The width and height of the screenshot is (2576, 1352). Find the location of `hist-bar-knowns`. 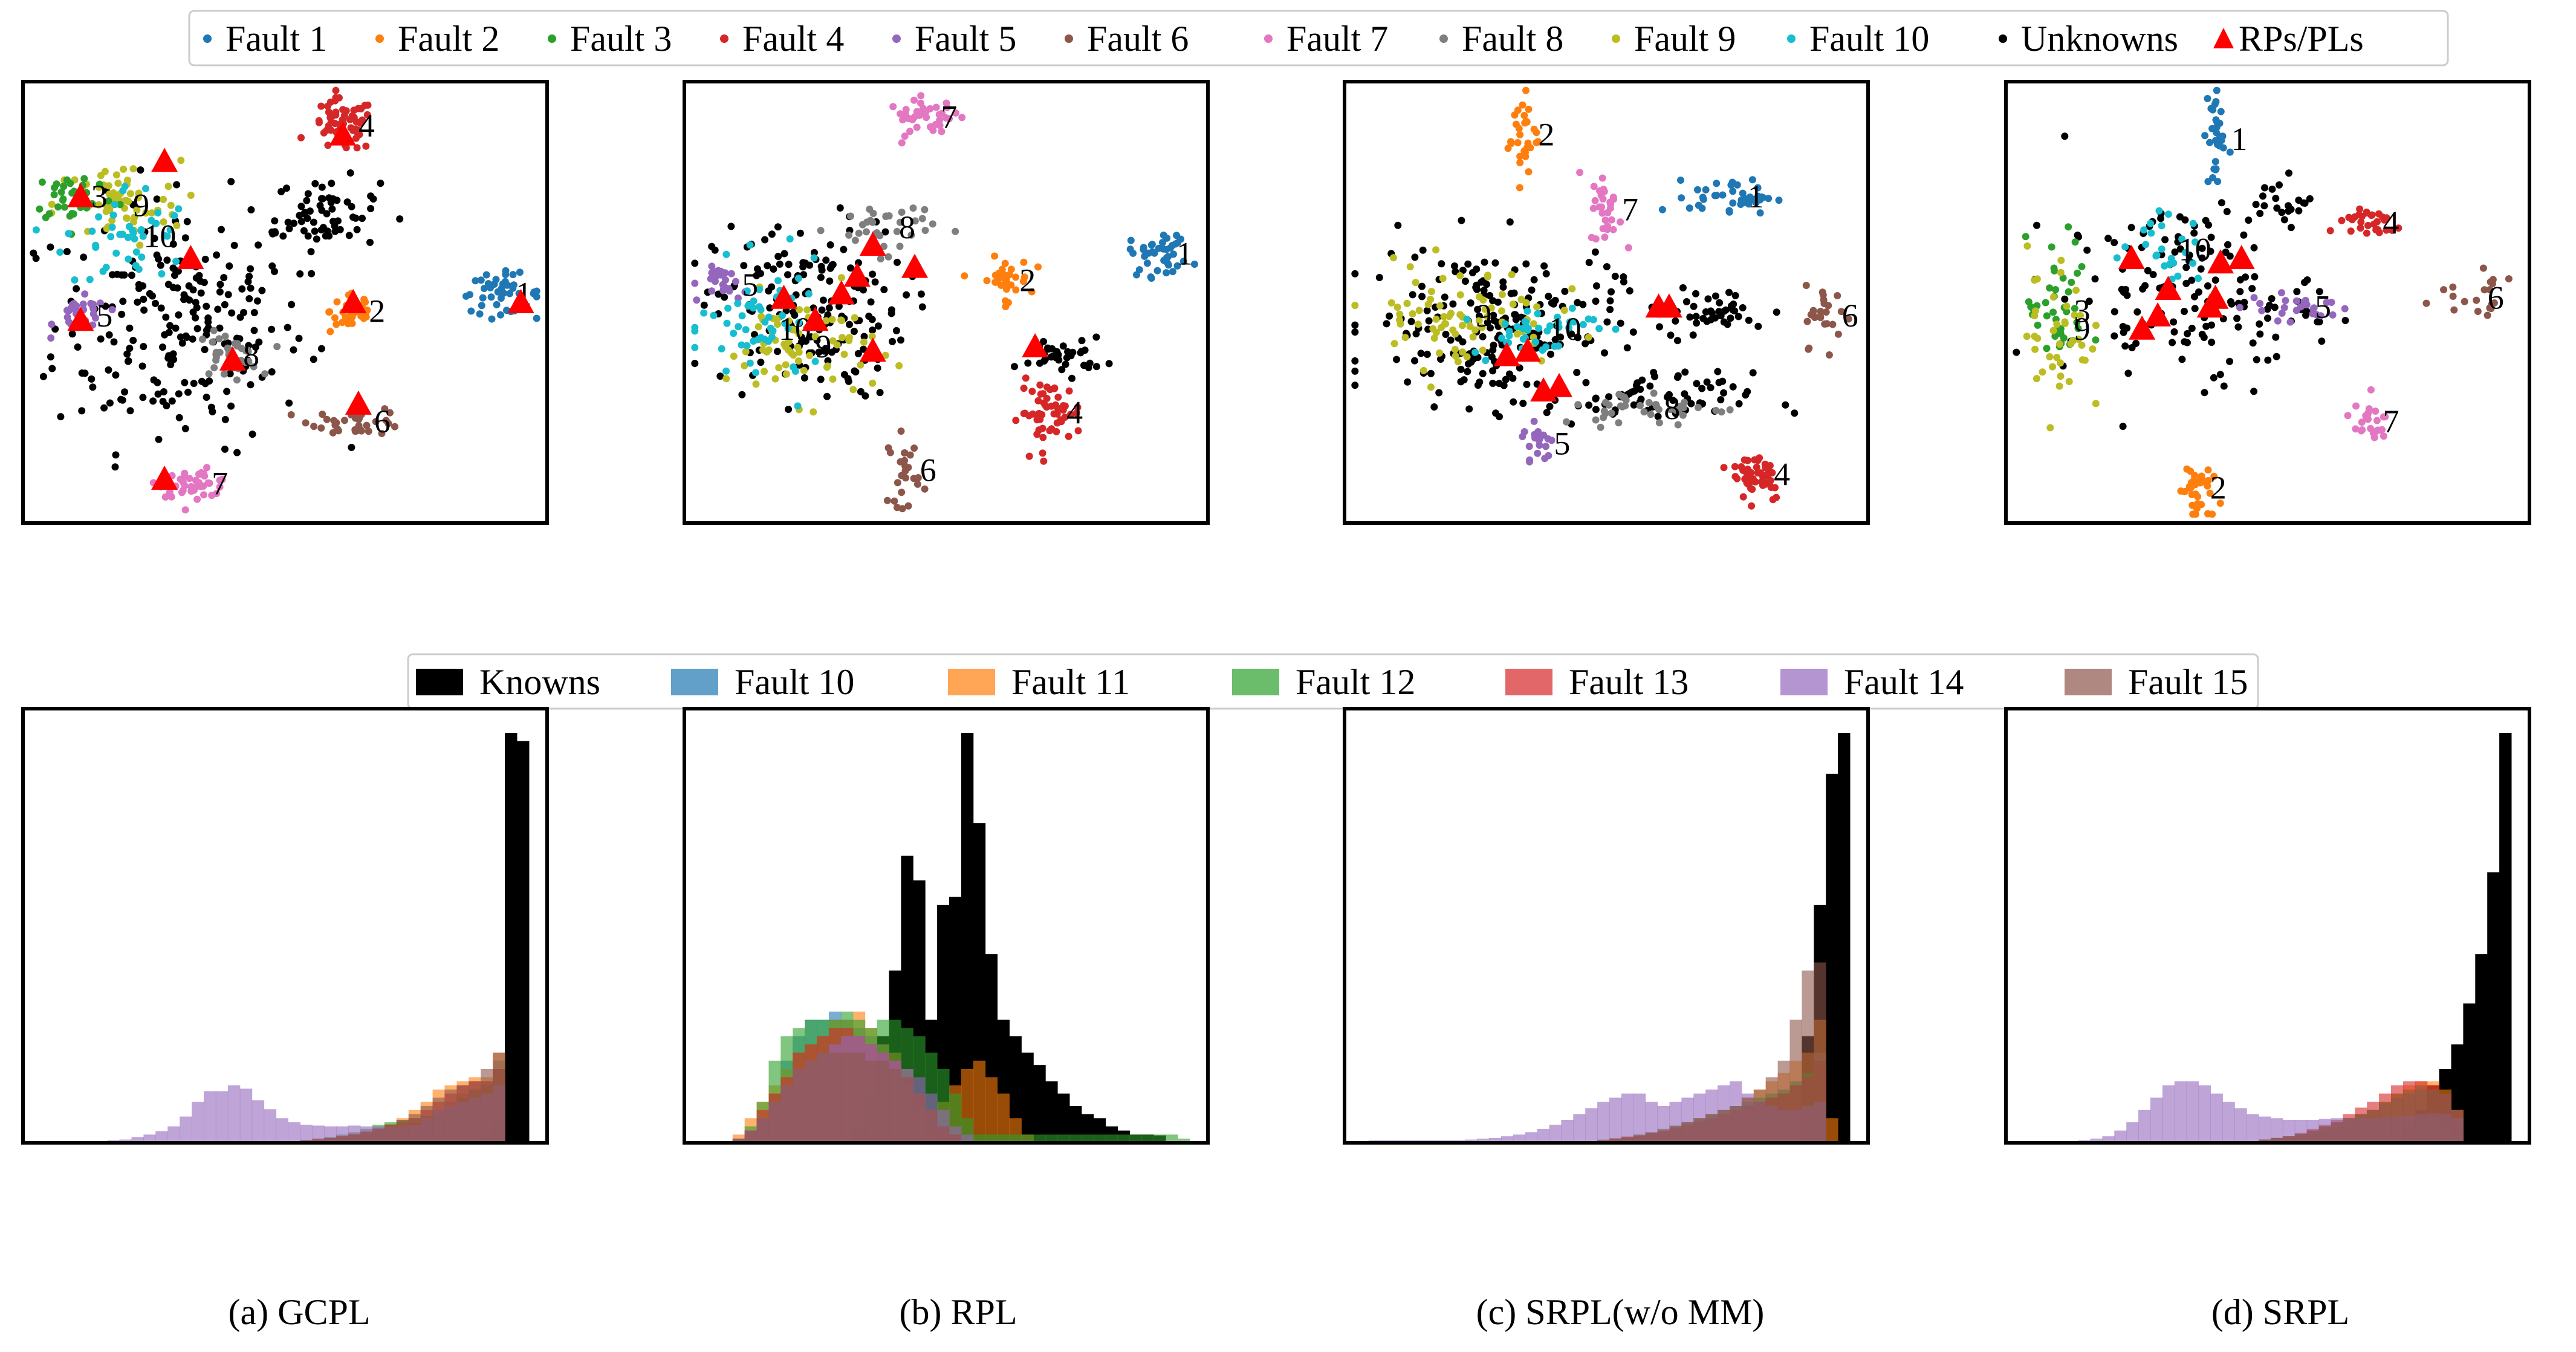

hist-bar-knowns is located at coordinates (524, 942).